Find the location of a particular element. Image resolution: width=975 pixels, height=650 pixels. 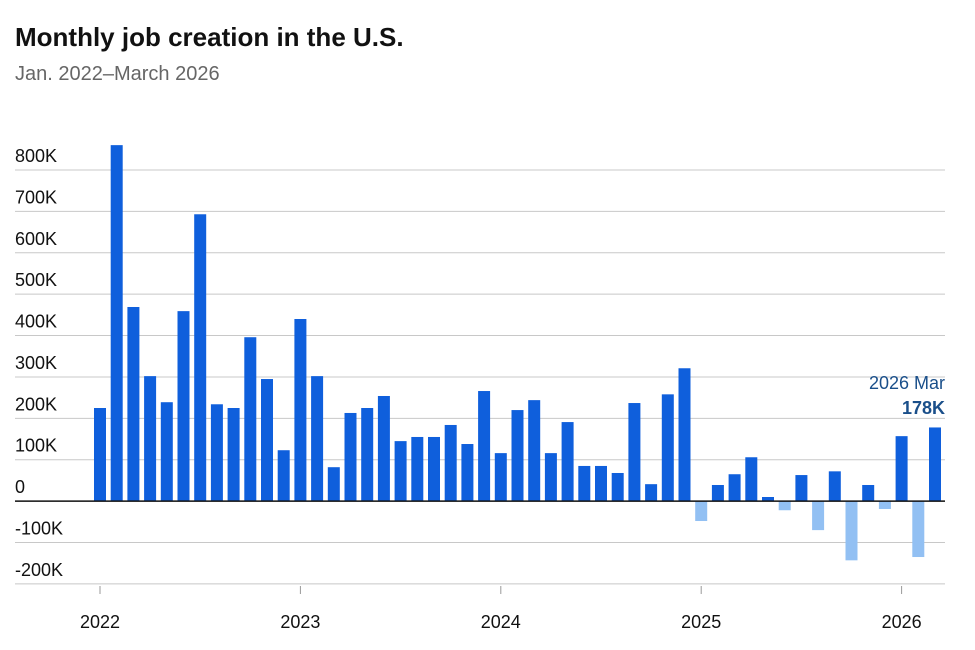

chart-title: Monthly job creation in the U.S. is located at coordinates (209, 37).